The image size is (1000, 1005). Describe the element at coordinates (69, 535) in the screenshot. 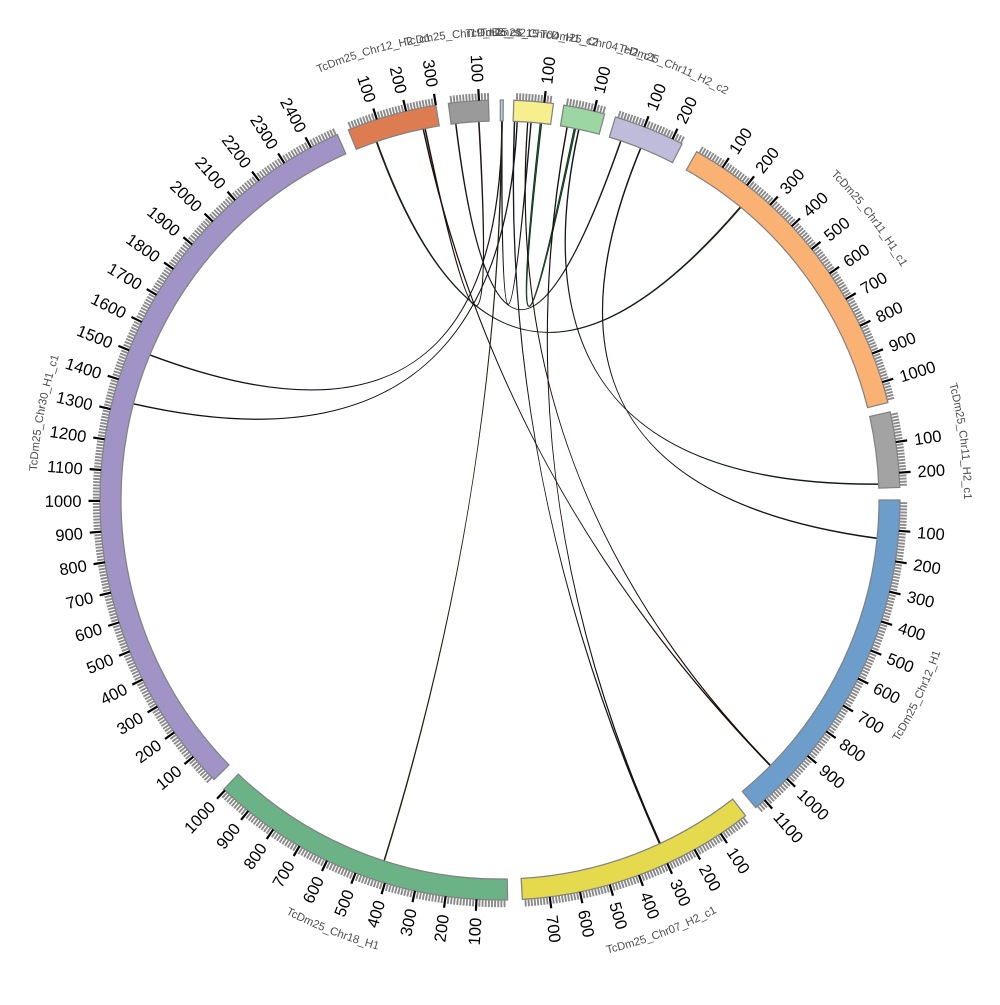

I see `svg-text: 900` at that location.